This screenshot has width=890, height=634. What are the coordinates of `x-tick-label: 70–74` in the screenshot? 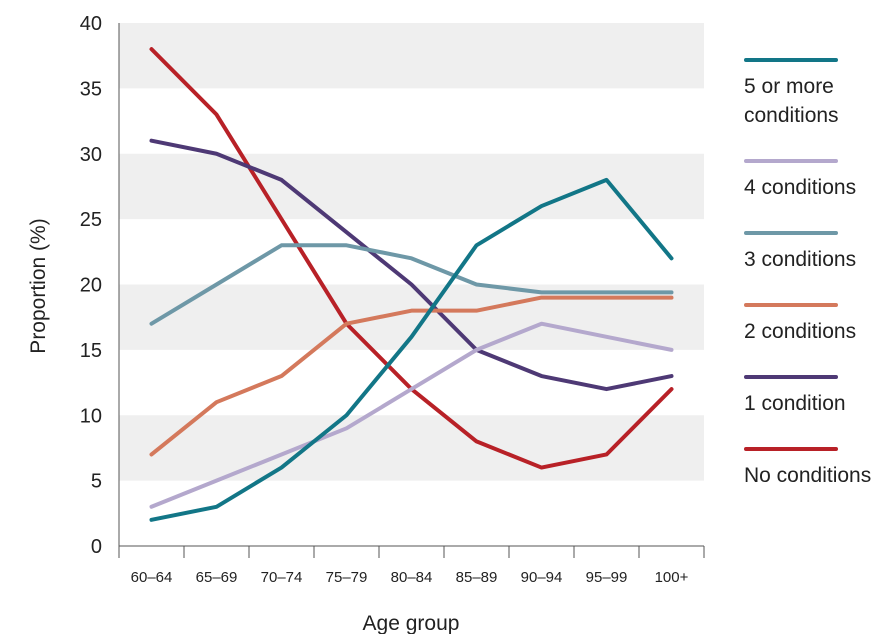 It's located at (282, 577).